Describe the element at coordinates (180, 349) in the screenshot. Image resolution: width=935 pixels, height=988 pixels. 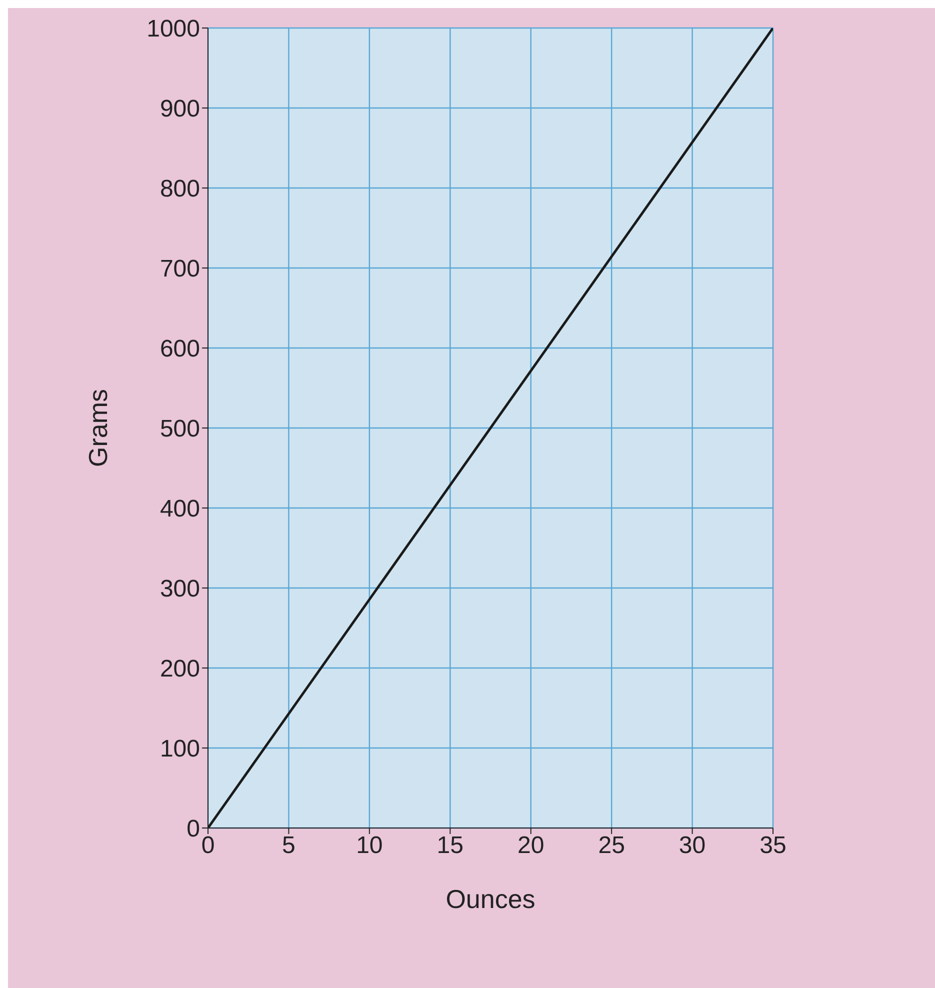
I see `y-tick-label: 600` at that location.